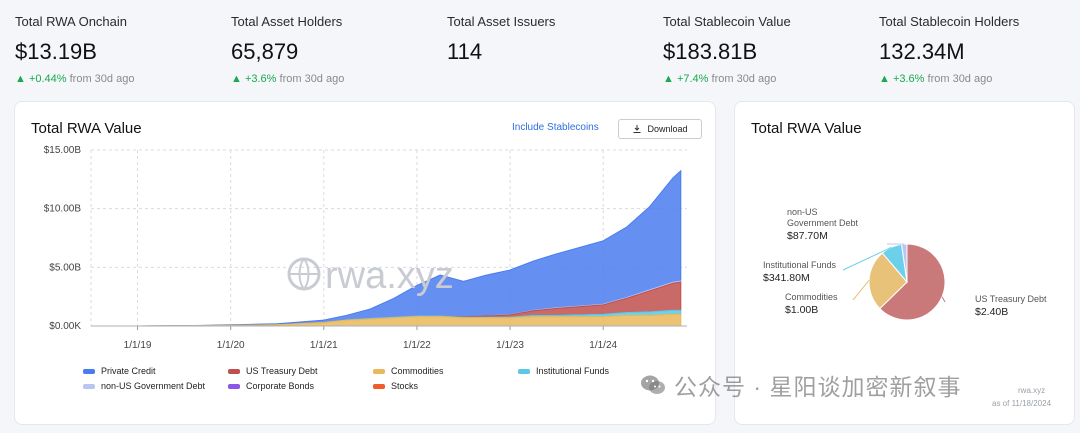 This screenshot has width=1080, height=433. Describe the element at coordinates (710, 51) in the screenshot. I see `stat-value: $183.81B` at that location.